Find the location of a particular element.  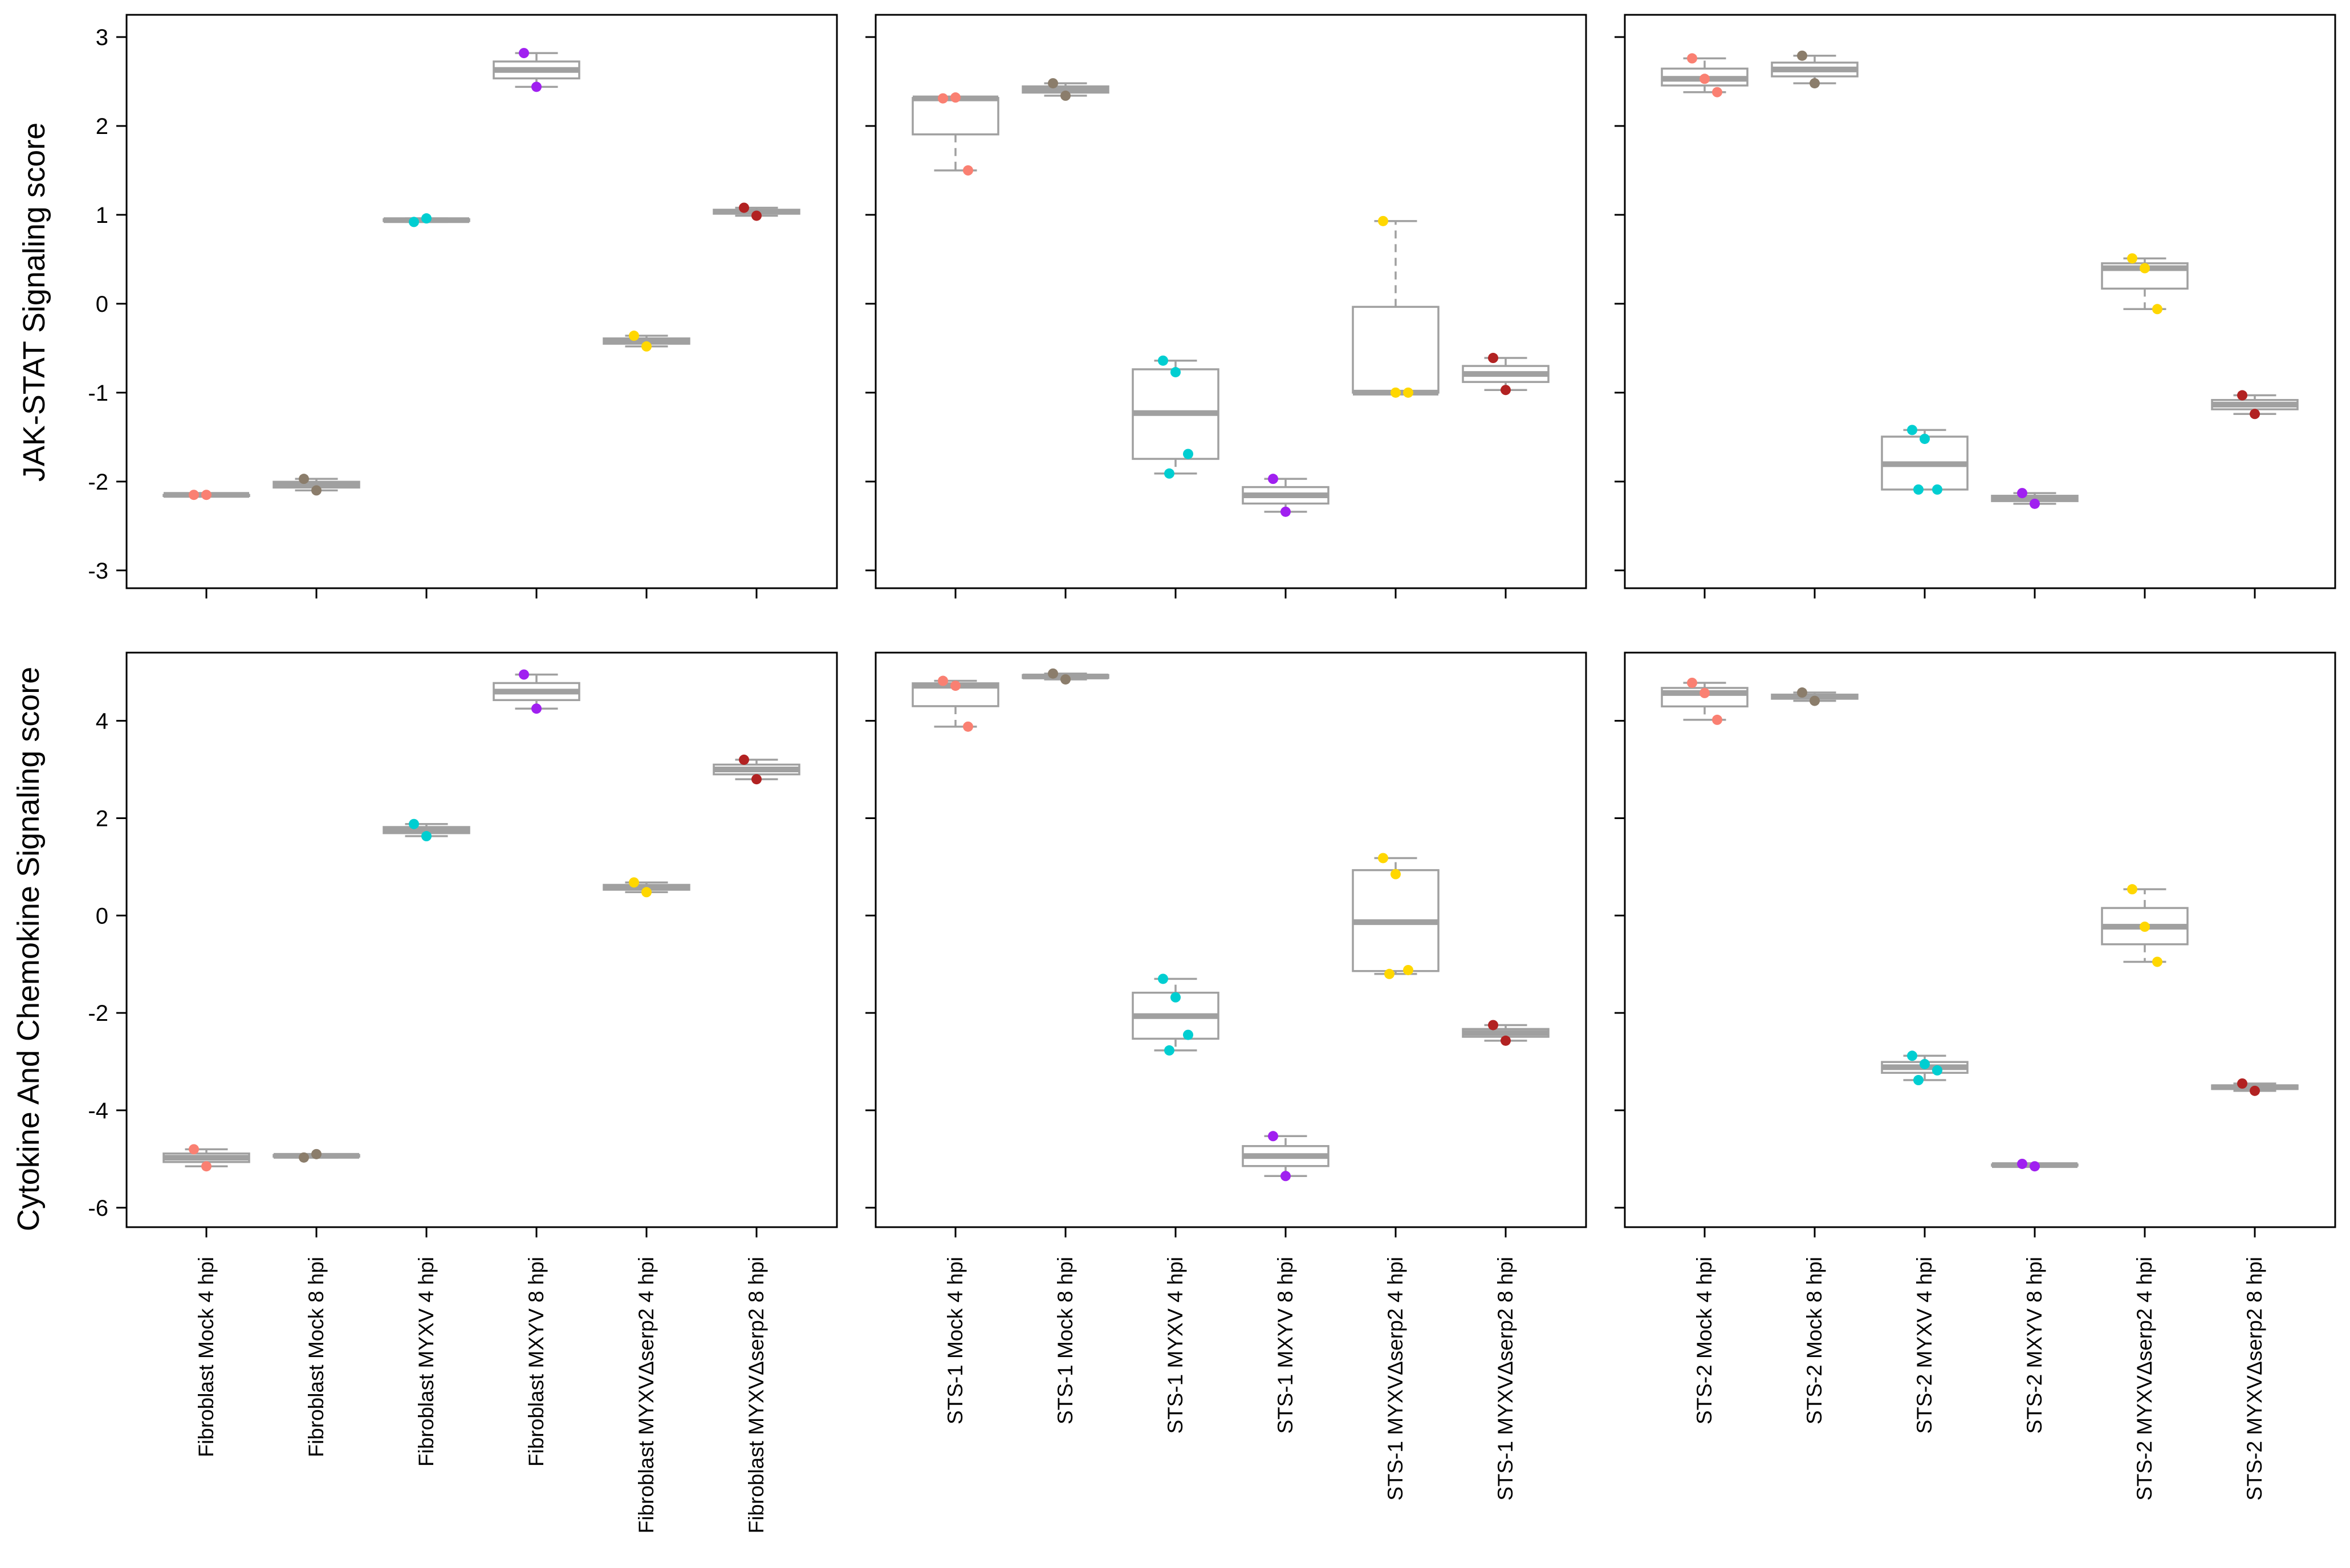

y-tick-label: 1 is located at coordinates (102, 216).